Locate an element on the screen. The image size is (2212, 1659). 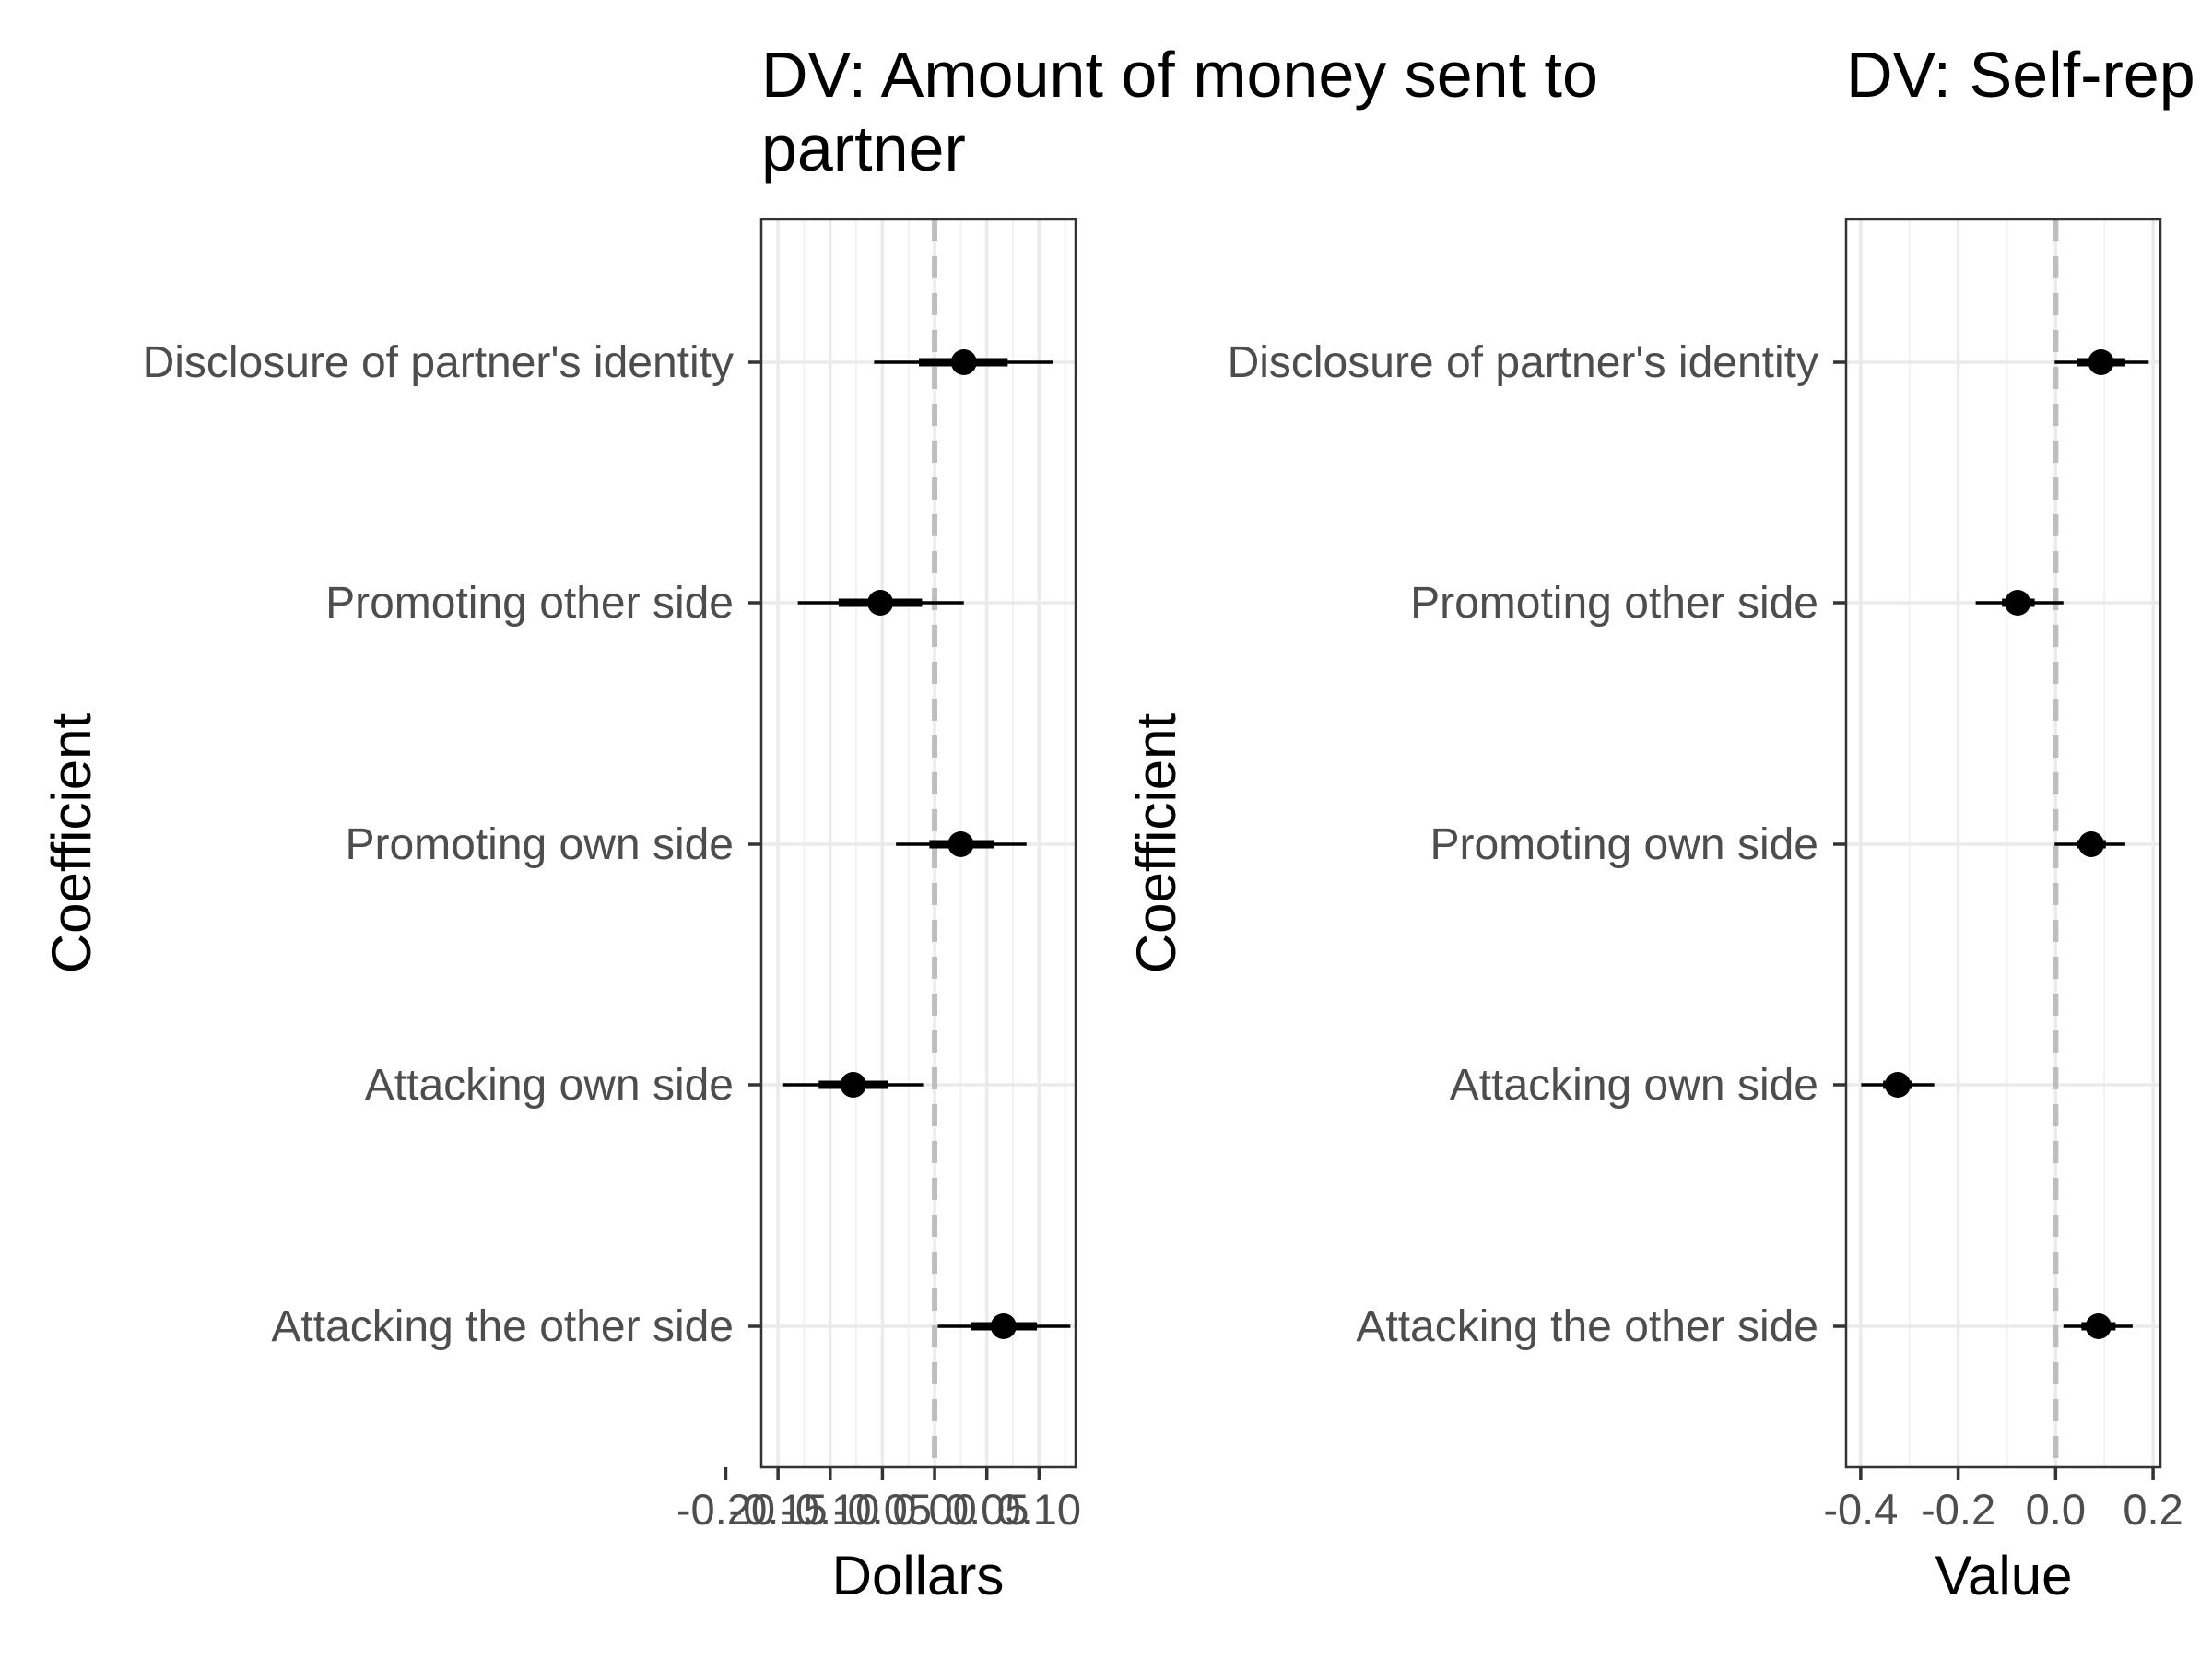
panel-2-x-axis: -0.4 -0.2 0.0 0.2 is located at coordinates (2003, 1500).